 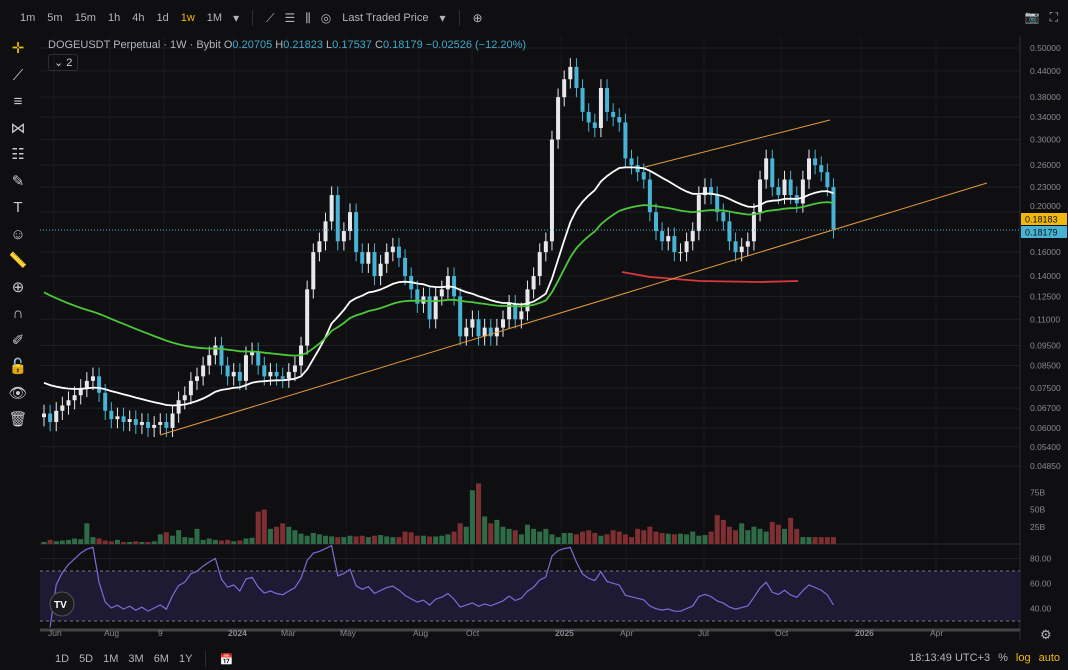 What do you see at coordinates (63, 62) in the screenshot?
I see `indicators-toggle: ⌄ 2` at bounding box center [63, 62].